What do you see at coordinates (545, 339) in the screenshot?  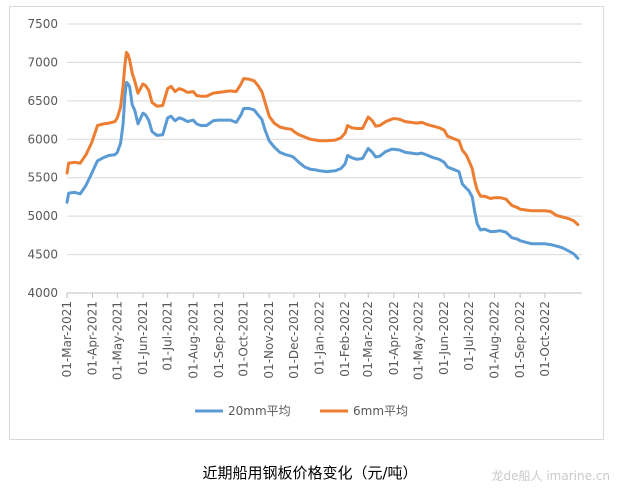 I see `x-tick-label: 01-Oct-2022` at bounding box center [545, 339].